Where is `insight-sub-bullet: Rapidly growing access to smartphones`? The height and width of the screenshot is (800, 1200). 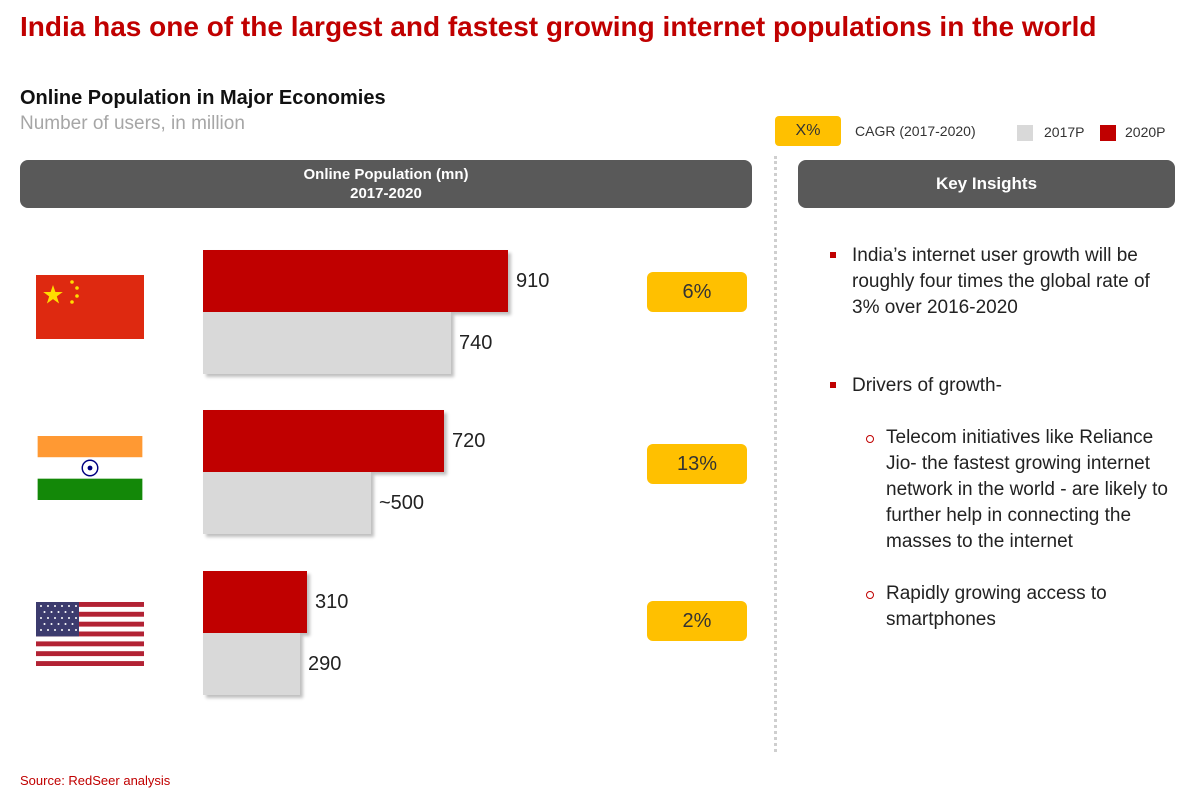
insight-sub-bullet: Rapidly growing access to smartphones is located at coordinates (1000, 607).